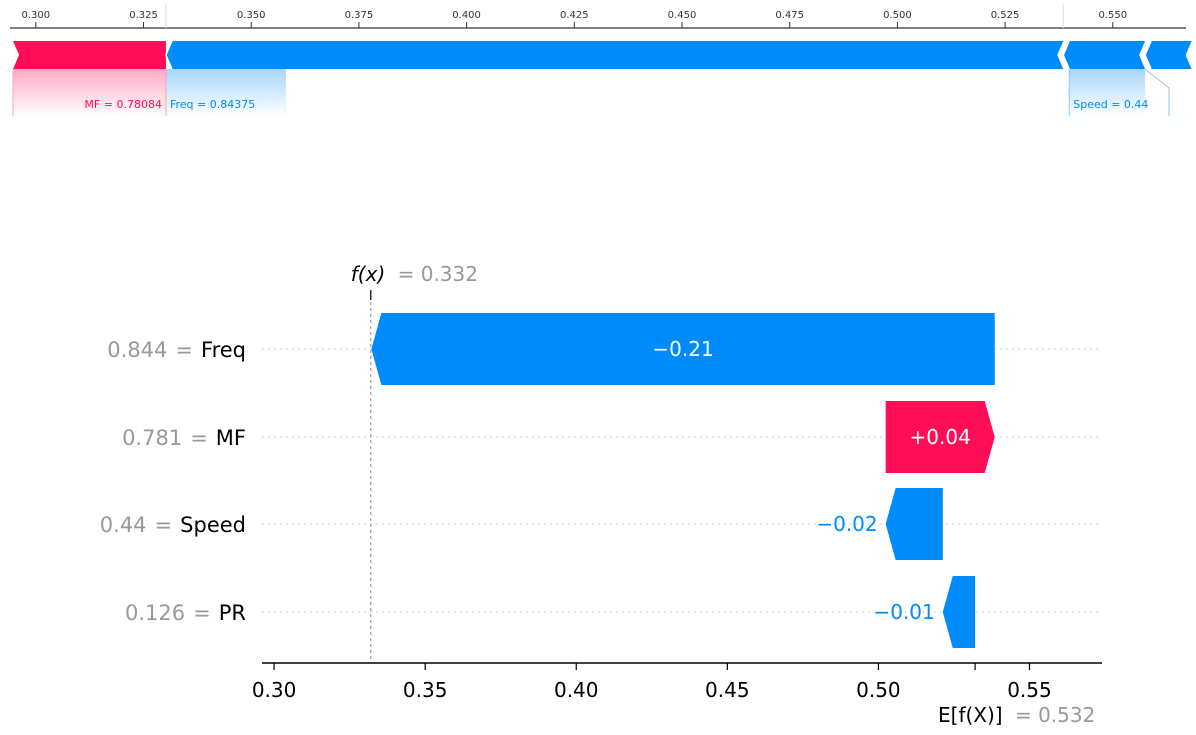  I want to click on expected-label: E[f(X)], so click(970, 715).